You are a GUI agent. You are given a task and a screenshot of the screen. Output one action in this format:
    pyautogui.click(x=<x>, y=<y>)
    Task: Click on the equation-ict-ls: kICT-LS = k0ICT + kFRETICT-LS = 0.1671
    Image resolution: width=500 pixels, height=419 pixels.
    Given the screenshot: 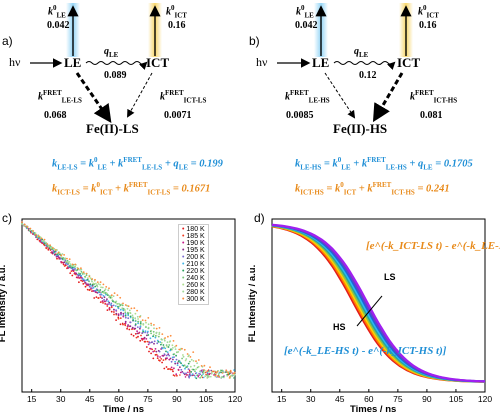 What is the action you would take?
    pyautogui.click(x=131, y=189)
    